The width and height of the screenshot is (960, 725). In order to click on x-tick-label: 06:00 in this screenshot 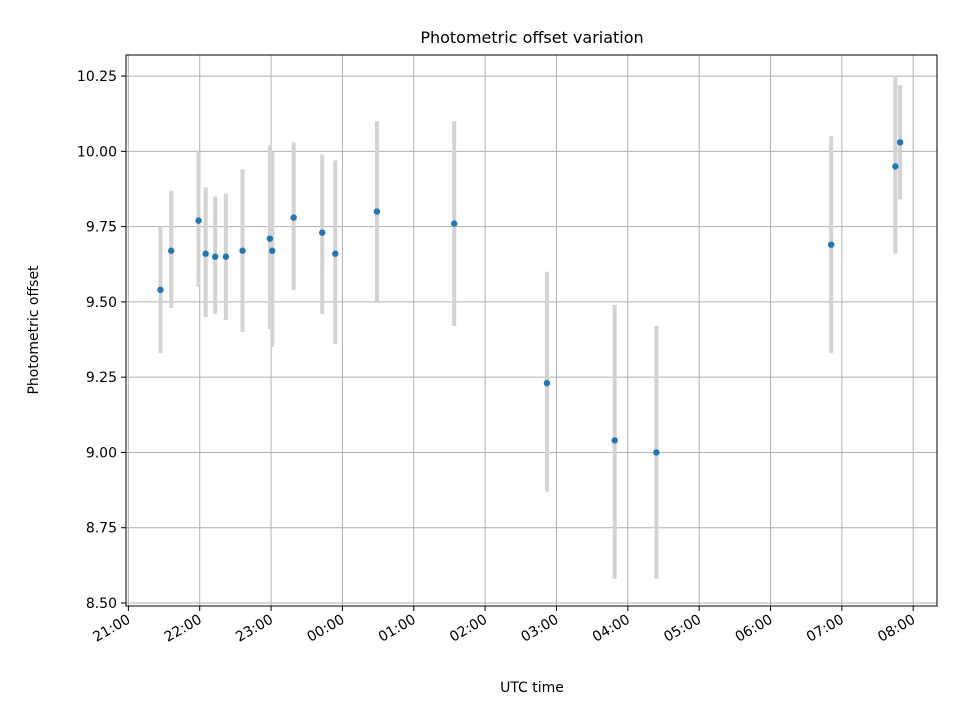, I will do `click(754, 629)`.